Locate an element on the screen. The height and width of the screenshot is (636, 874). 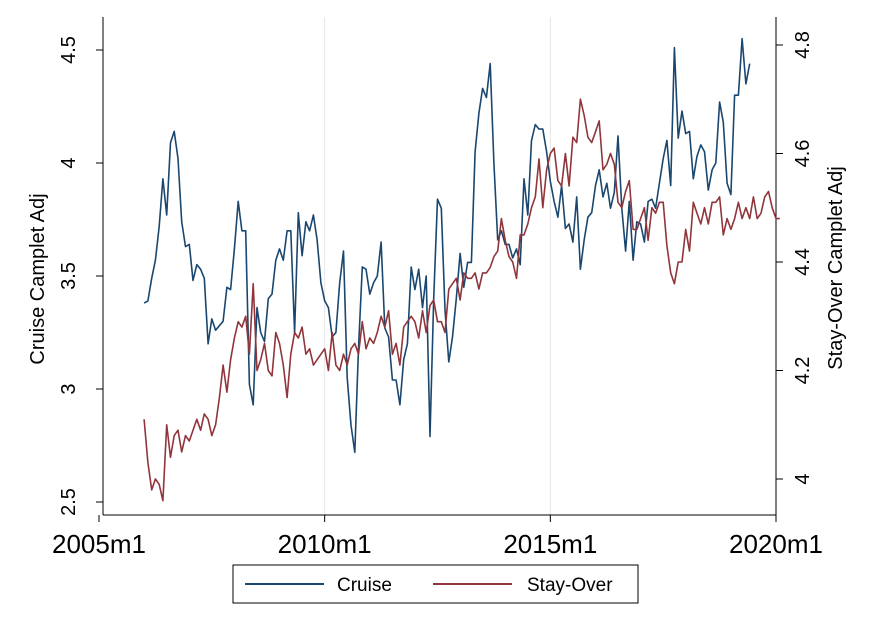
x-tick-label: 2020m1 is located at coordinates (776, 544).